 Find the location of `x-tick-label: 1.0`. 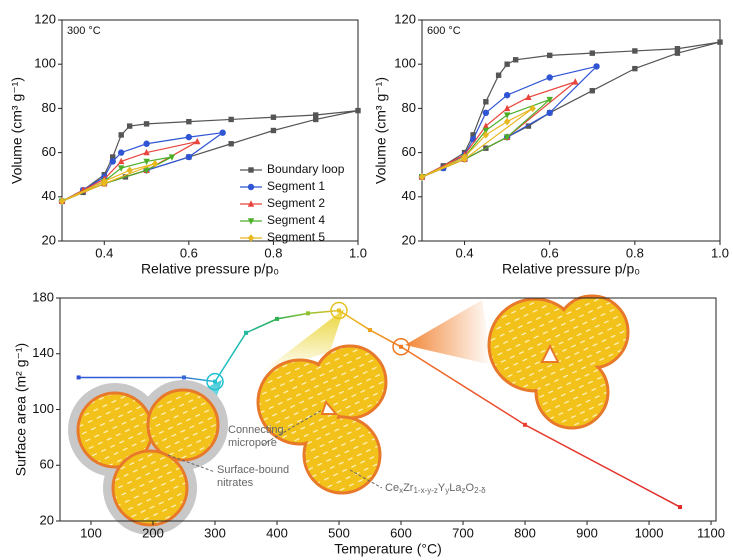

x-tick-label: 1.0 is located at coordinates (720, 252).